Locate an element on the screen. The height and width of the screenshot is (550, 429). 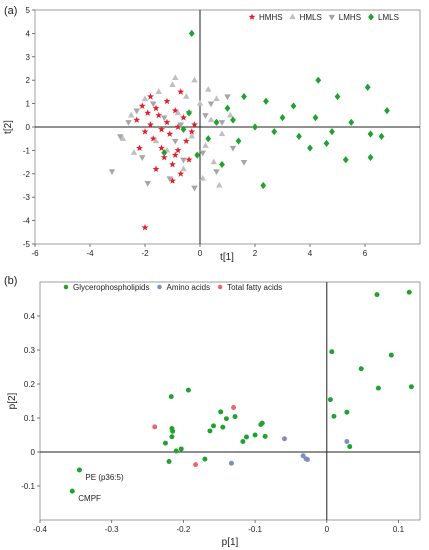
y-tick-label: 3 is located at coordinates (28, 57).